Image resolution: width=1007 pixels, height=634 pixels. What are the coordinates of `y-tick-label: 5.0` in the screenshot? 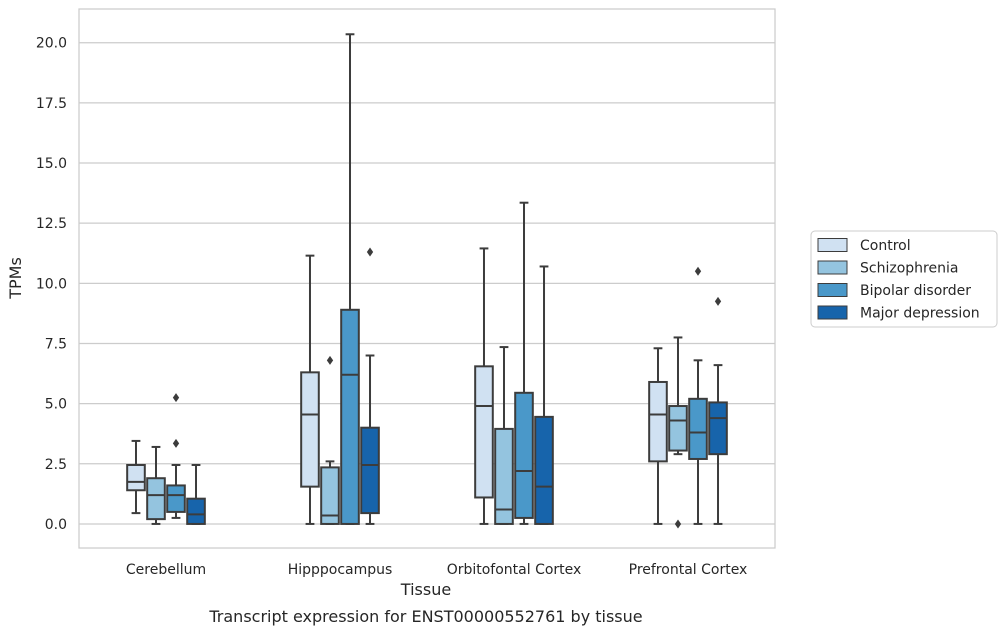 It's located at (56, 405).